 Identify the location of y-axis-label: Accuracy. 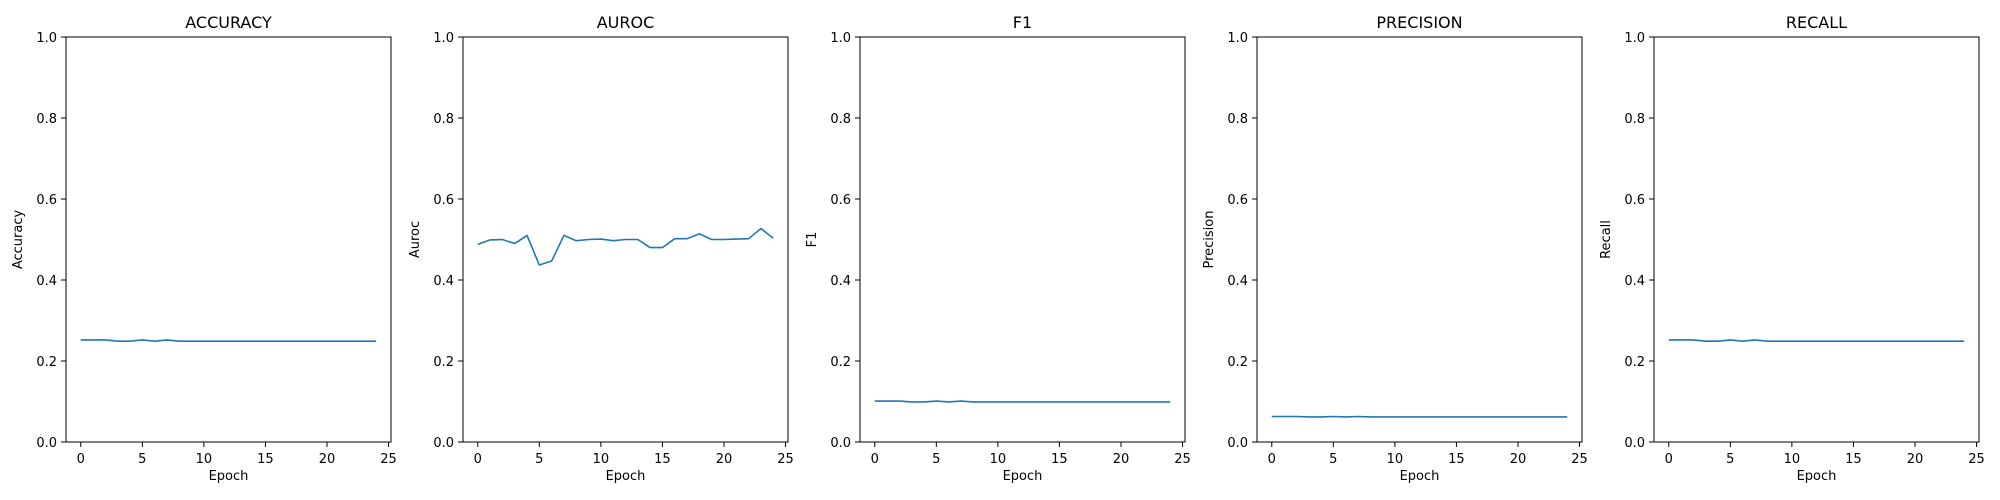
(18, 240).